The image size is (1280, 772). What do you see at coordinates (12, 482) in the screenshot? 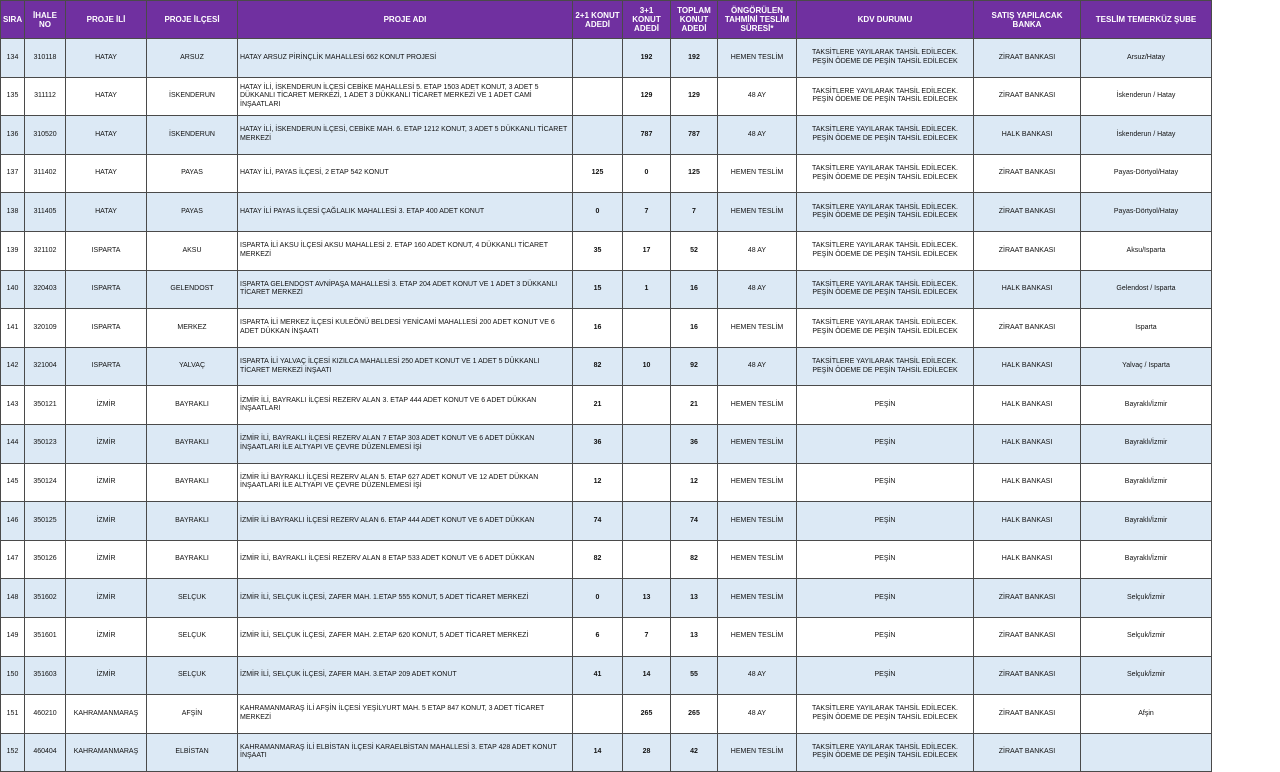
I see `cell-sira: 145` at bounding box center [12, 482].